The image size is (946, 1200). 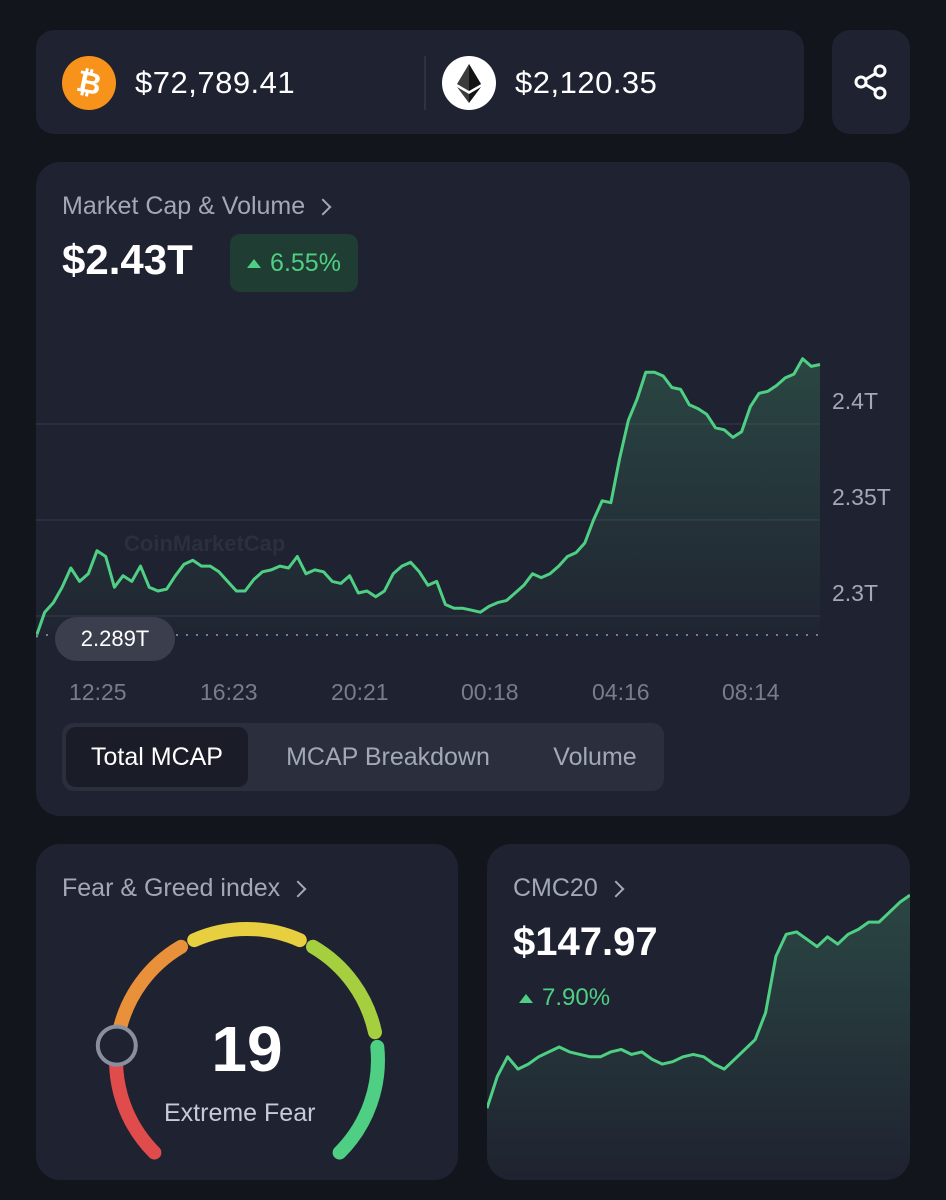 I want to click on cmc20-chart, so click(x=698, y=1036).